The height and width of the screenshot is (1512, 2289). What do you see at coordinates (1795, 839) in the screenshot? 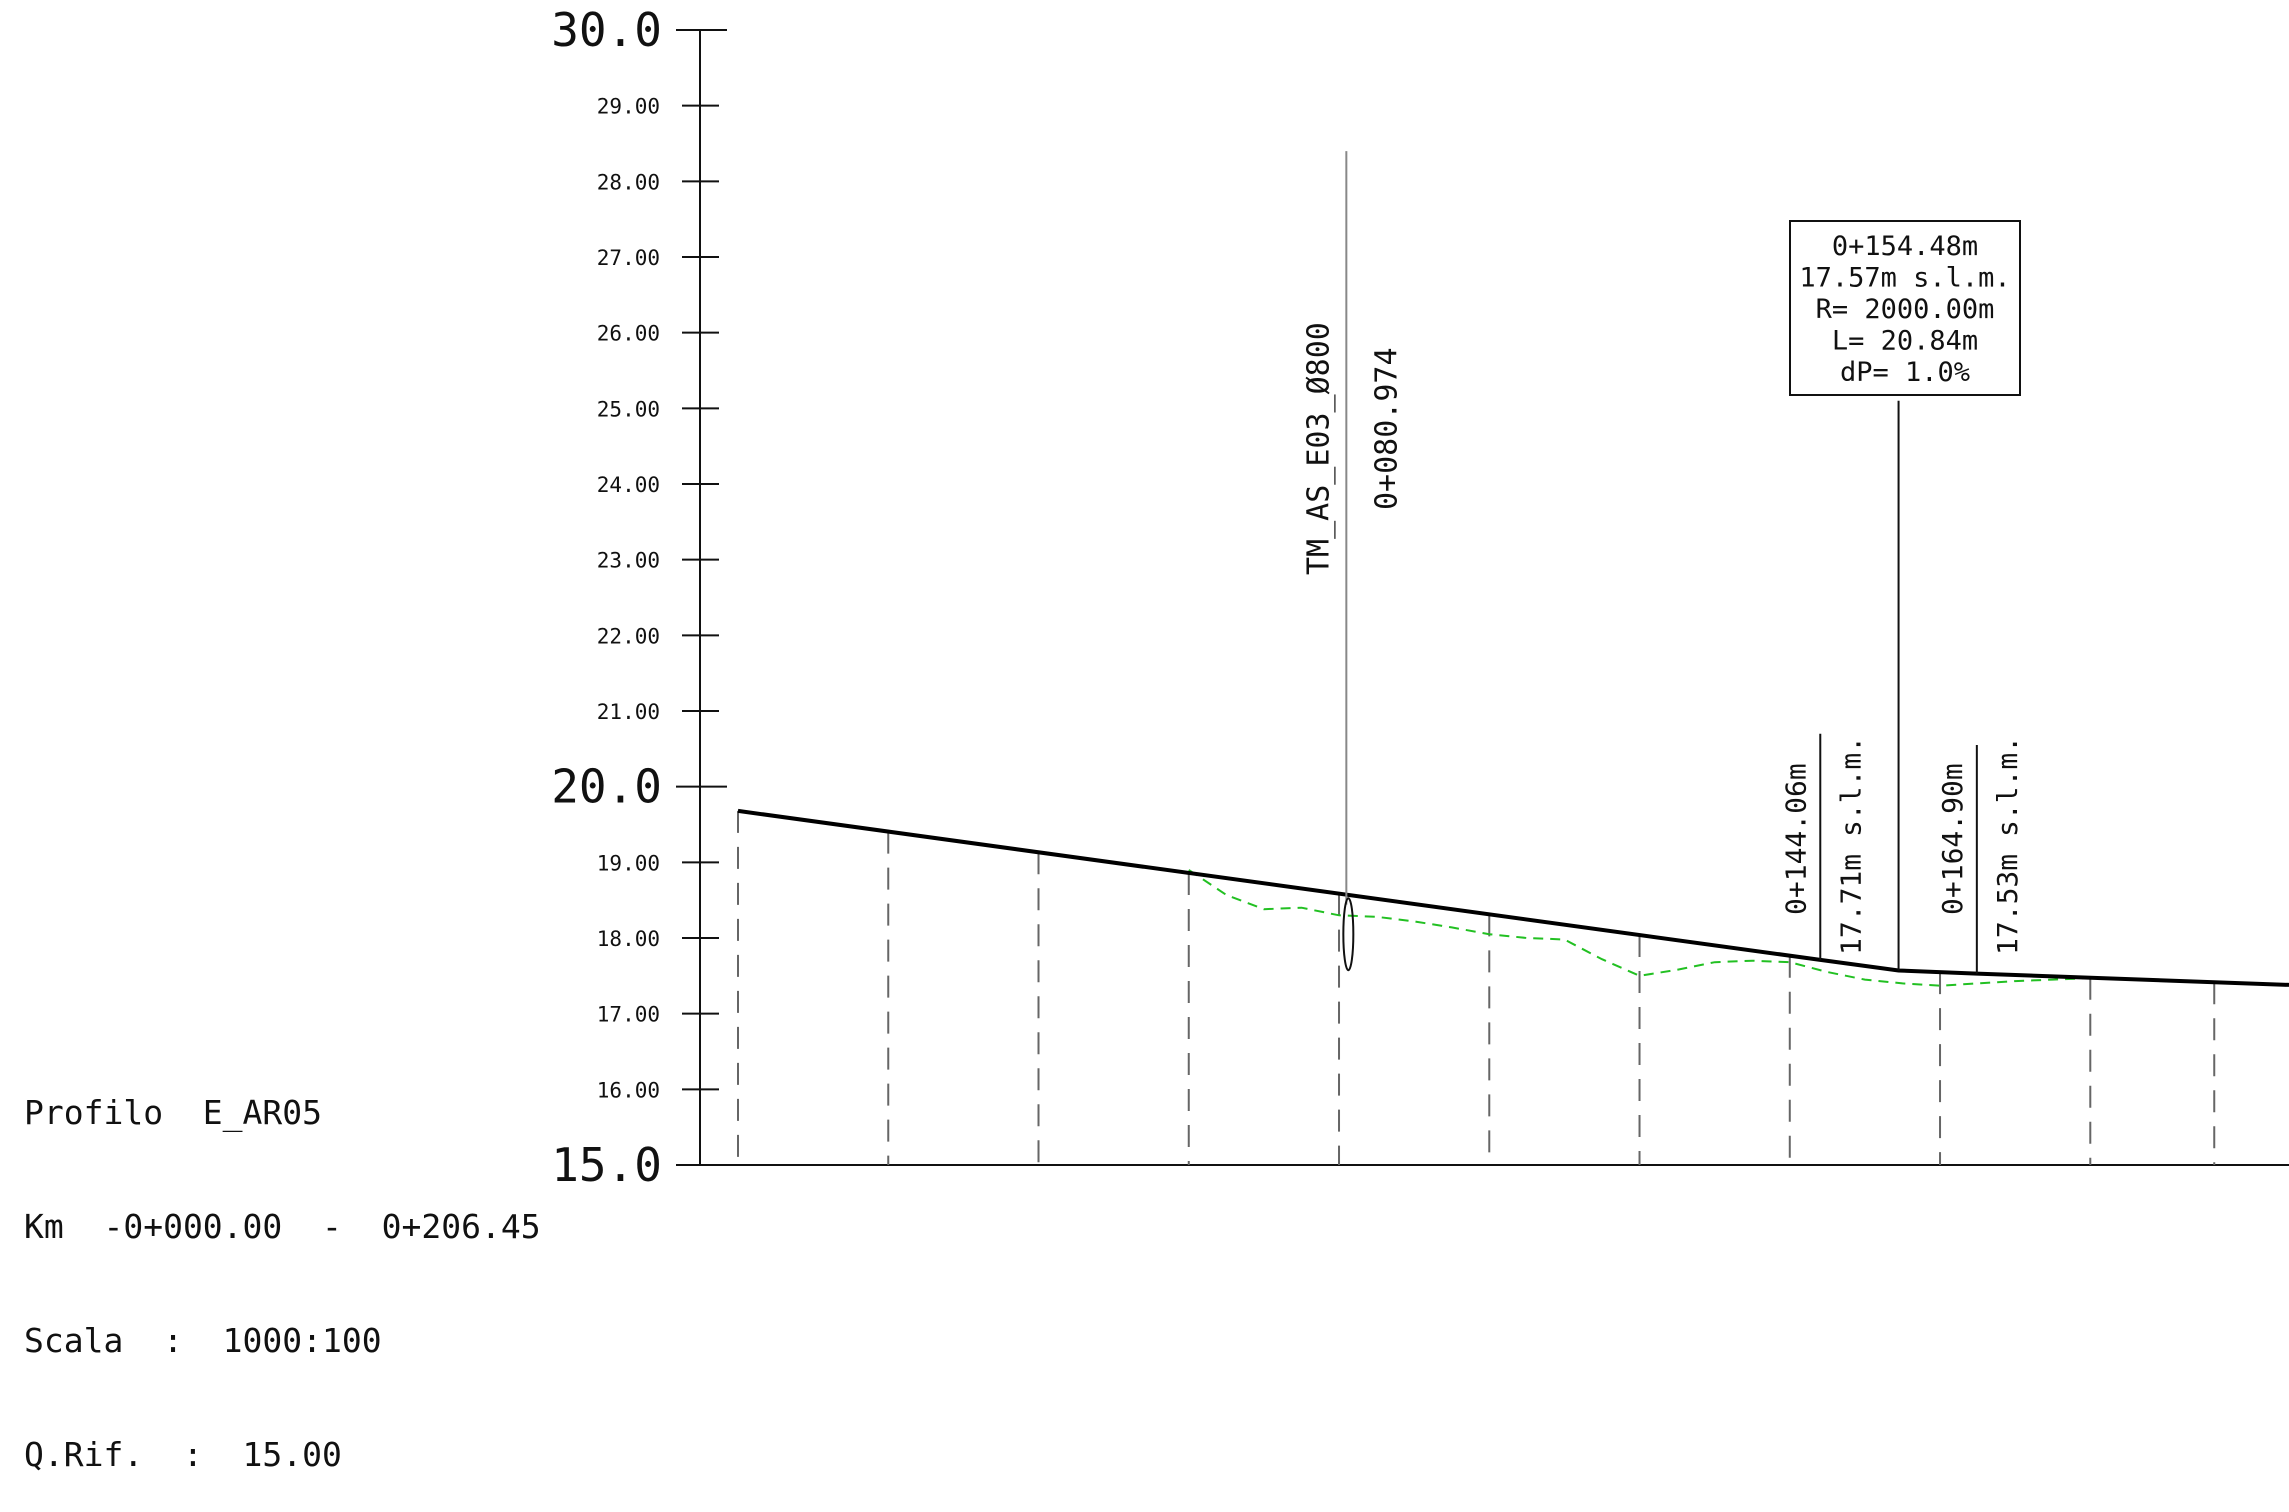
I see `tangent-point-station: 0+144.06m` at bounding box center [1795, 839].